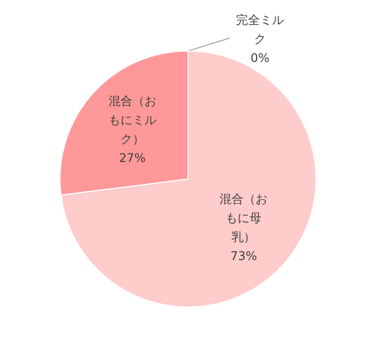  Describe the element at coordinates (244, 218) in the screenshot. I see `slice-label: 混合（おもに母乳）` at that location.